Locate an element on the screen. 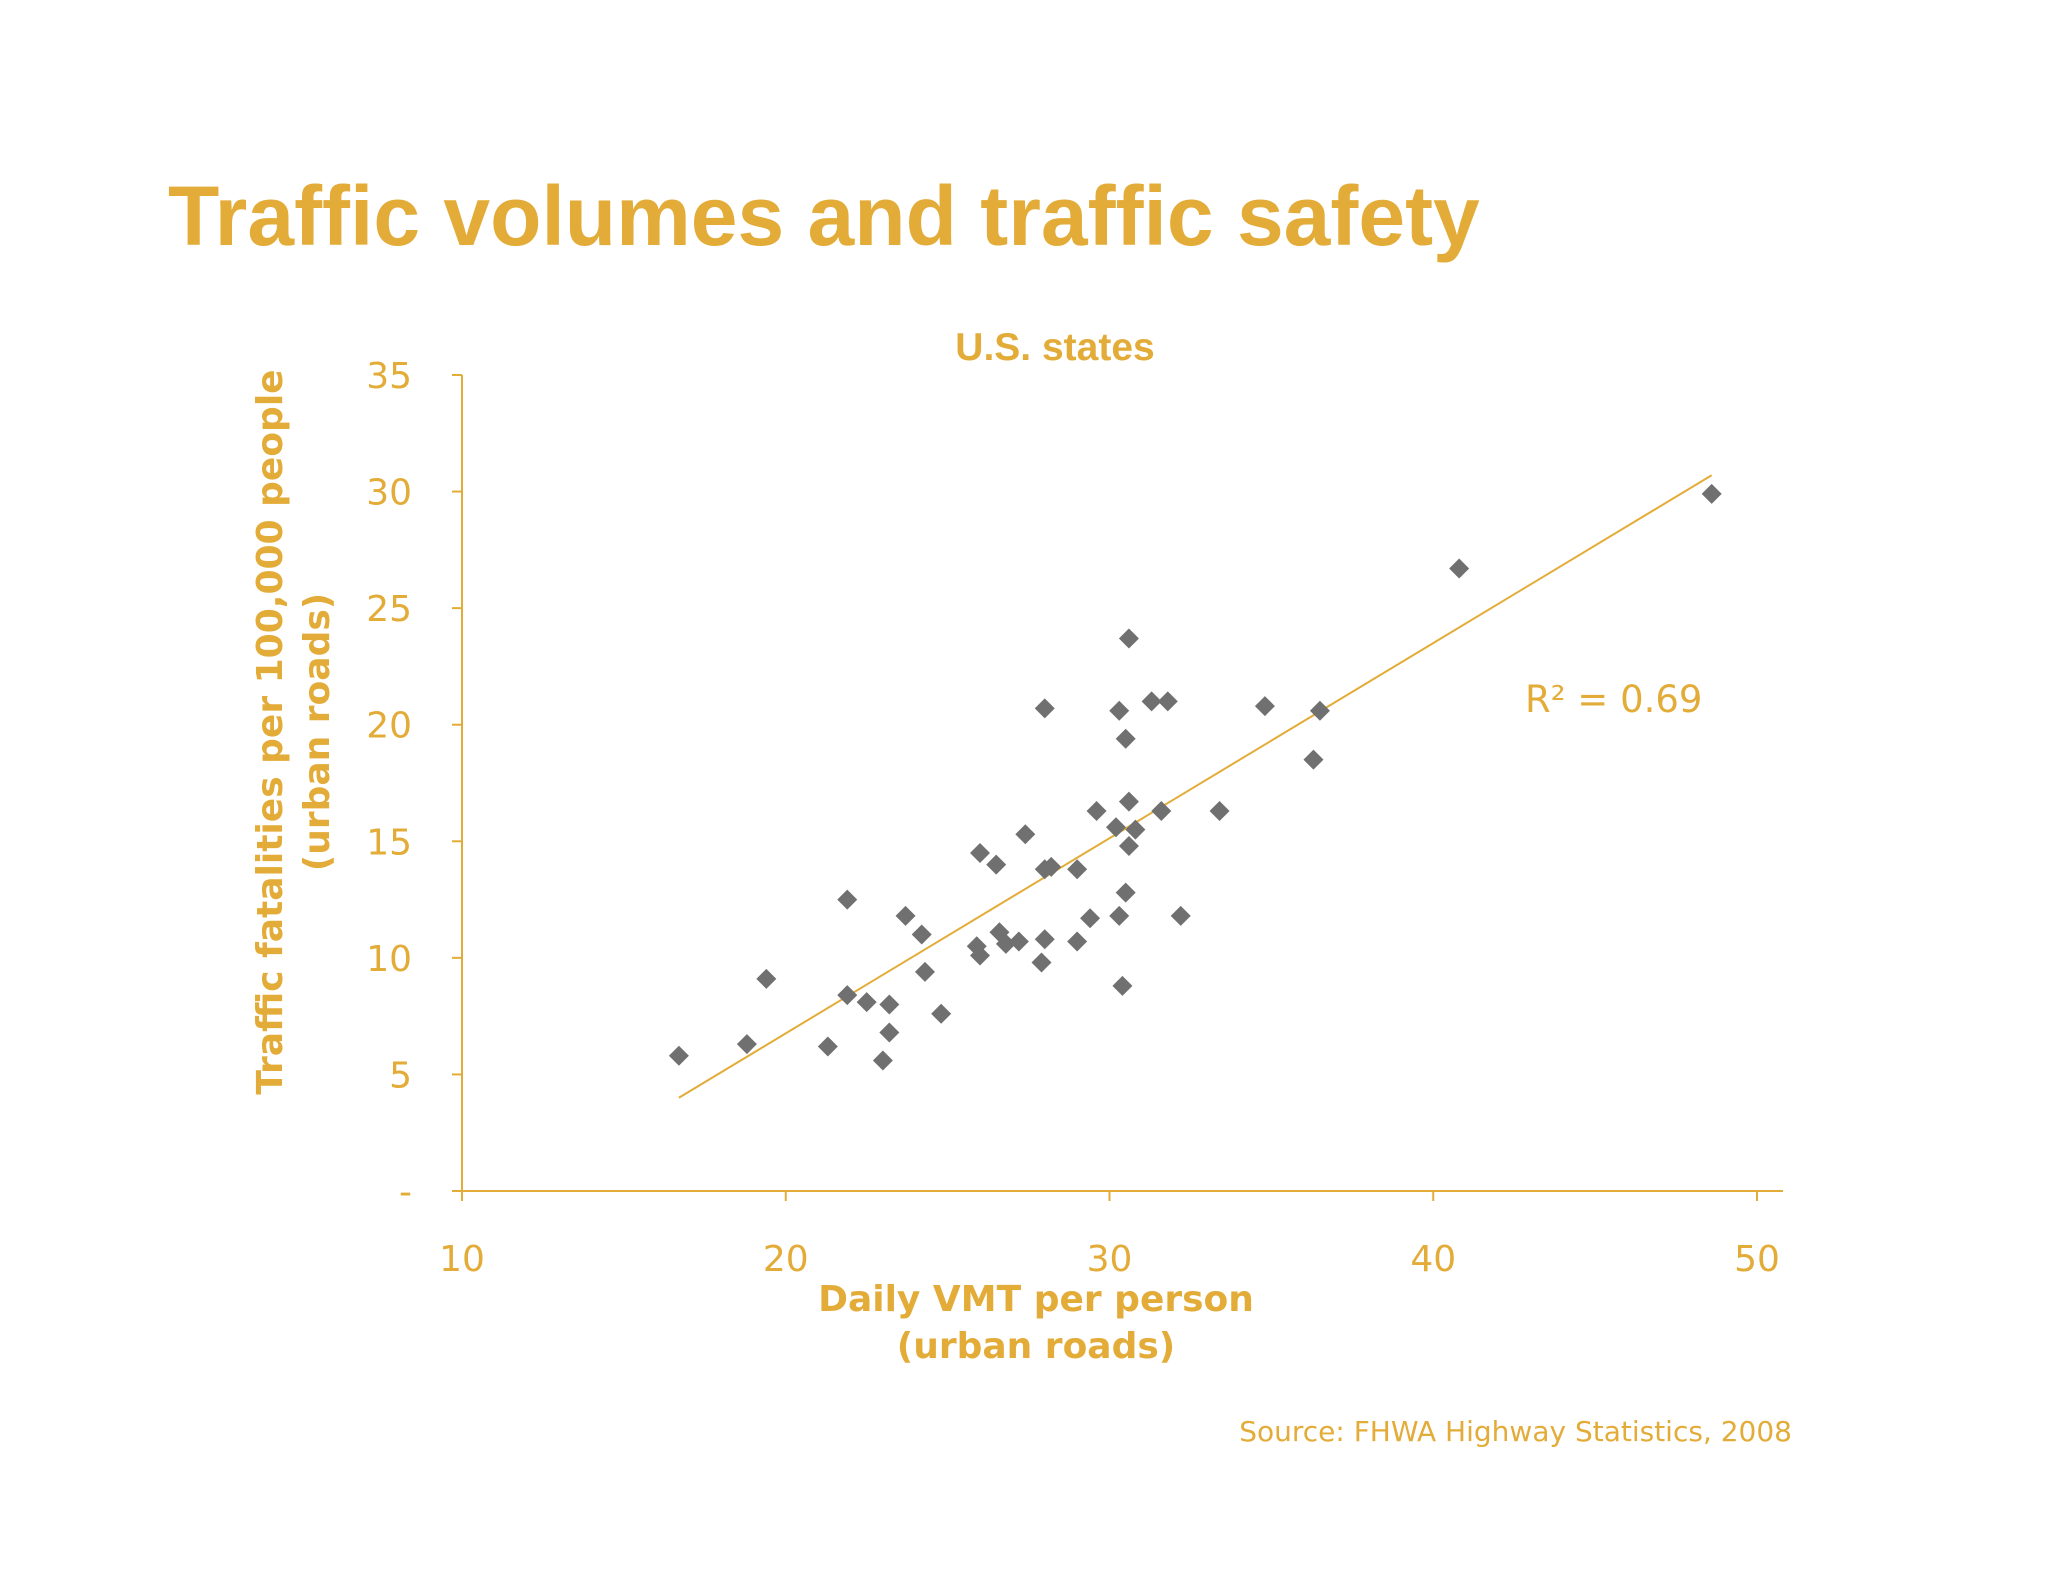 The image size is (2048, 1582). slide-title: Traffic volumes and traffic safety is located at coordinates (824, 216).